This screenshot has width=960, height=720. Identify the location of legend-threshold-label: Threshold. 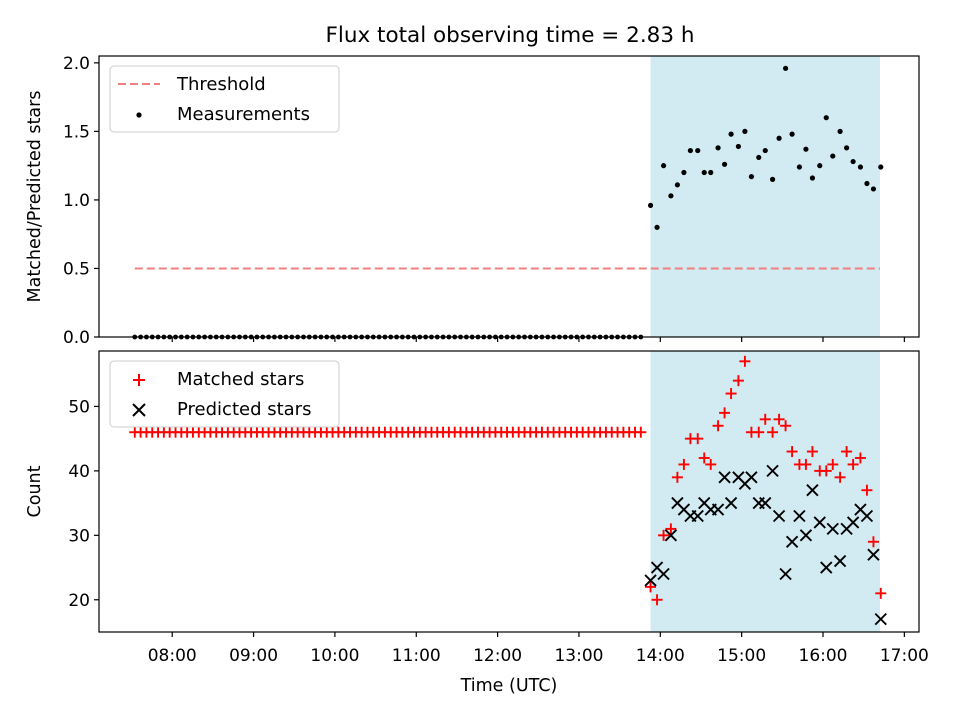
(221, 84).